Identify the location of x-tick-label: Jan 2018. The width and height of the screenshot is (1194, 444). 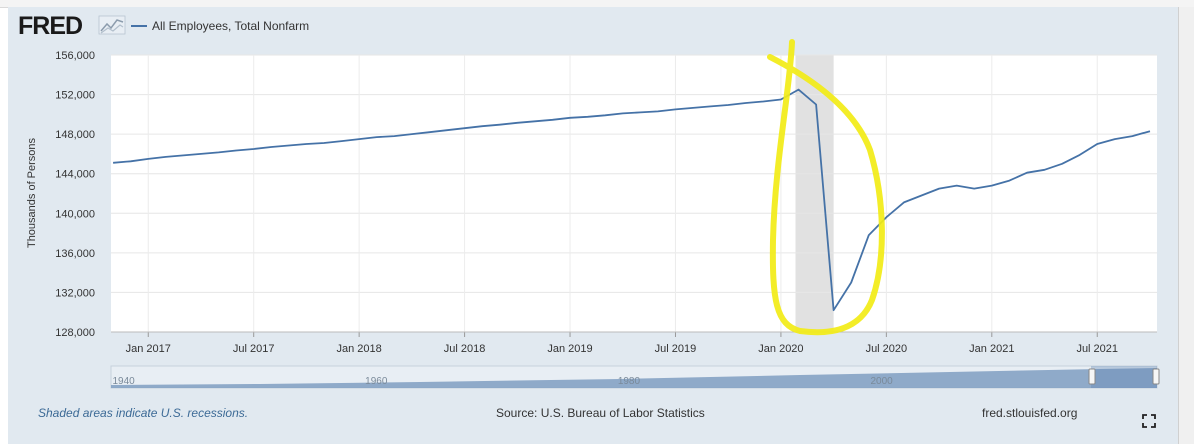
(359, 349).